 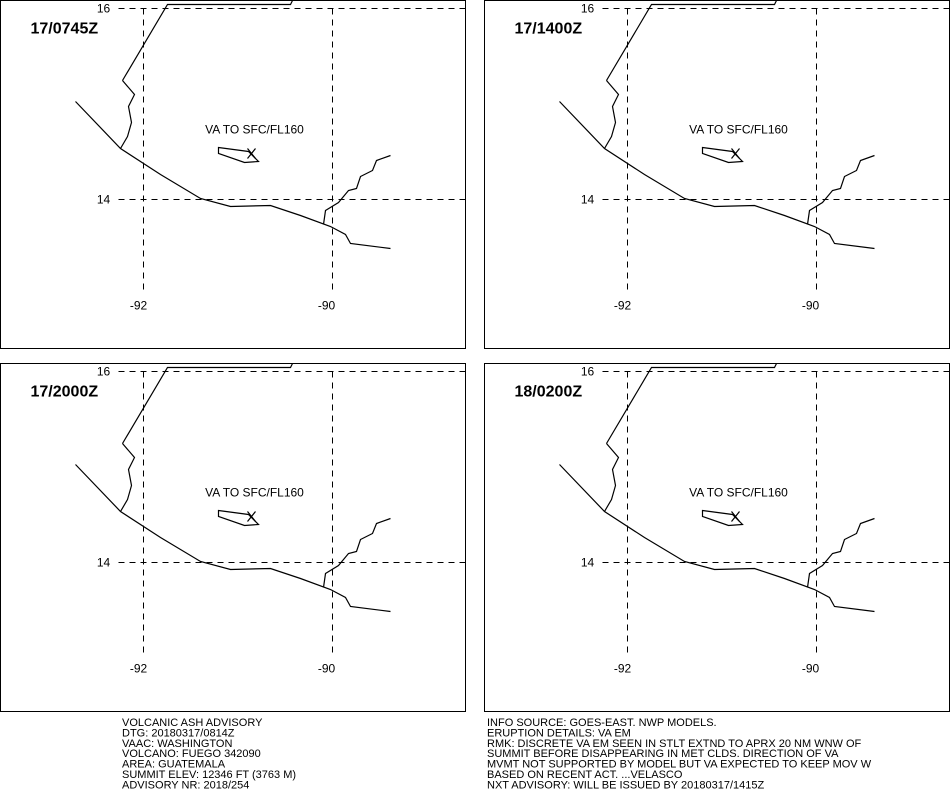 I want to click on advisory-line: INFO SOURCE: GOES-EAST. NWP MODELS., so click(x=602, y=723).